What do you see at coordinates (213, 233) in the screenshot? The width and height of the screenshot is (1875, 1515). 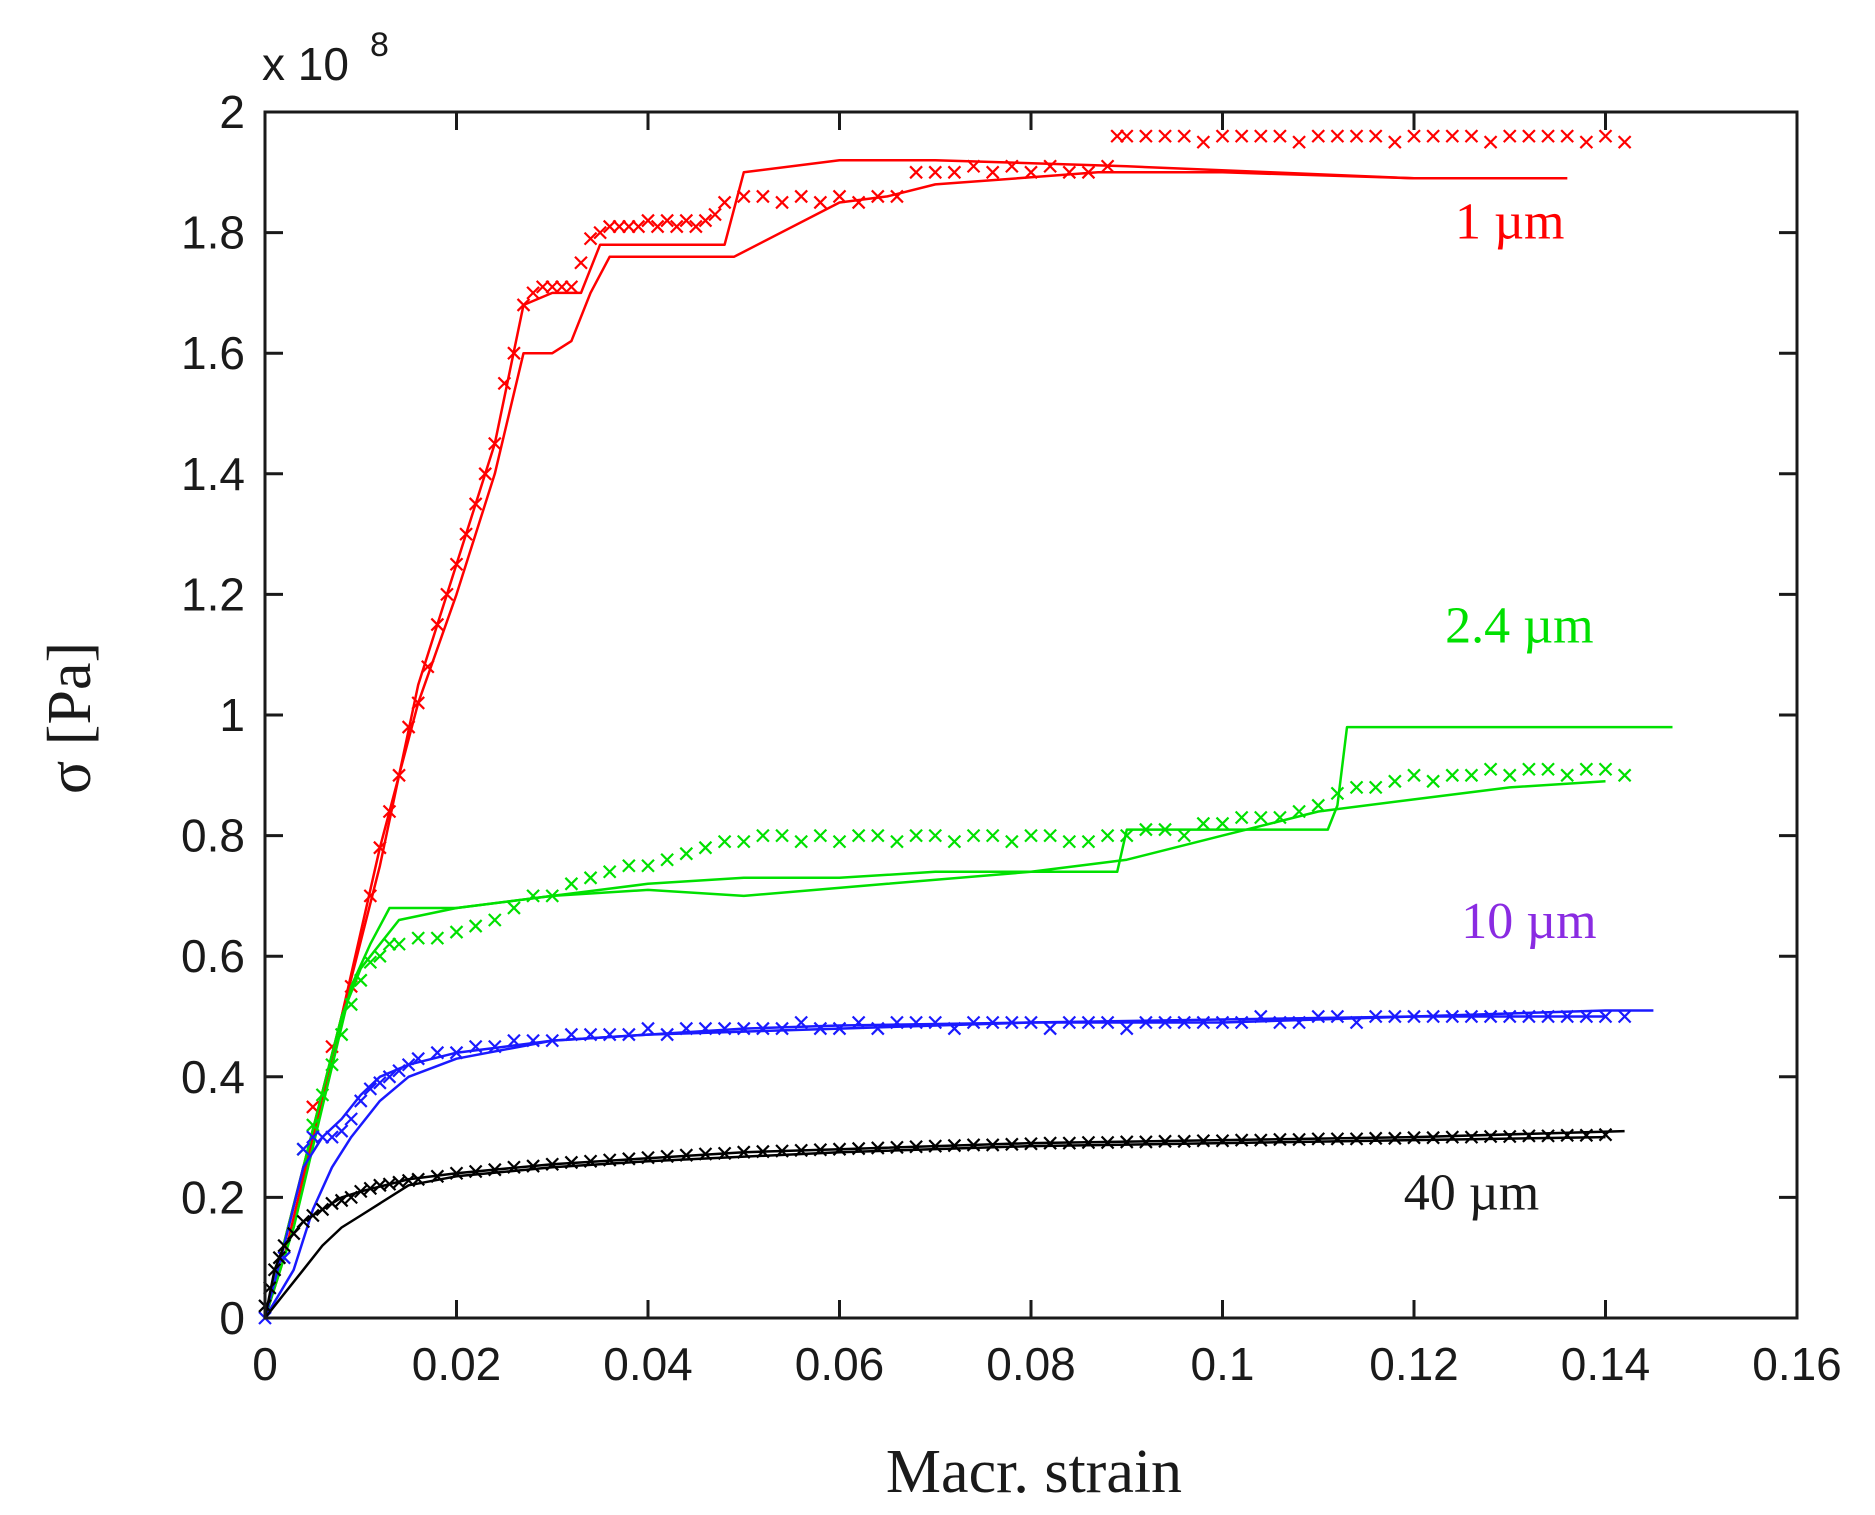 I see `y-tick-label: 1.8` at bounding box center [213, 233].